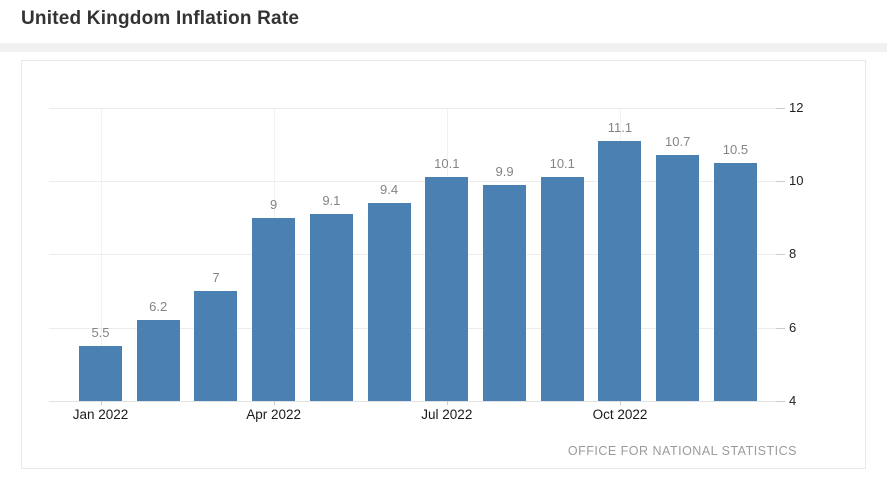  Describe the element at coordinates (216, 277) in the screenshot. I see `bar-value-label: 7` at that location.